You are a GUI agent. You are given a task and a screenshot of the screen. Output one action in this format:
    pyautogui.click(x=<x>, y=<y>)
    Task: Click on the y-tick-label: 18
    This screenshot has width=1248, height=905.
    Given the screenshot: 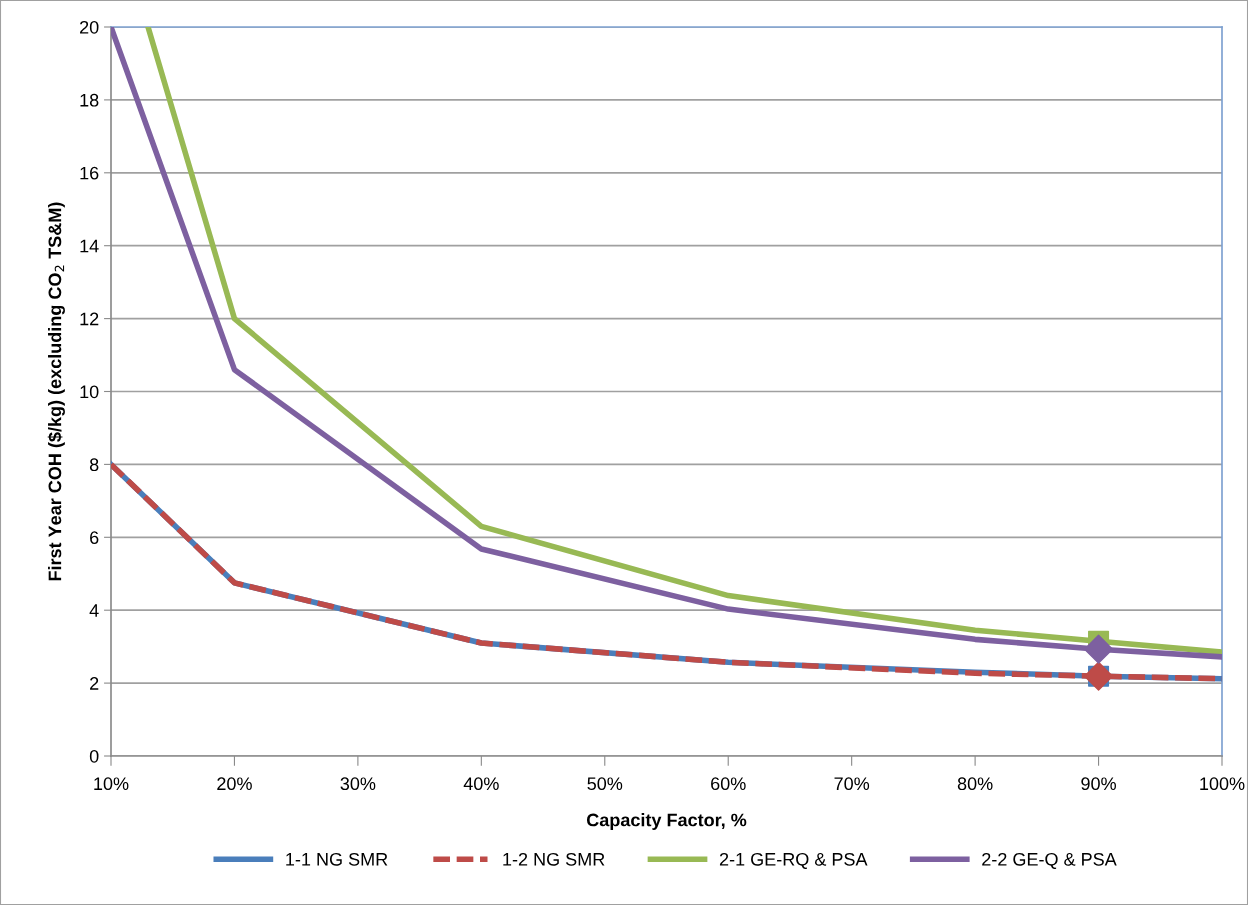 What is the action you would take?
    pyautogui.click(x=89, y=100)
    